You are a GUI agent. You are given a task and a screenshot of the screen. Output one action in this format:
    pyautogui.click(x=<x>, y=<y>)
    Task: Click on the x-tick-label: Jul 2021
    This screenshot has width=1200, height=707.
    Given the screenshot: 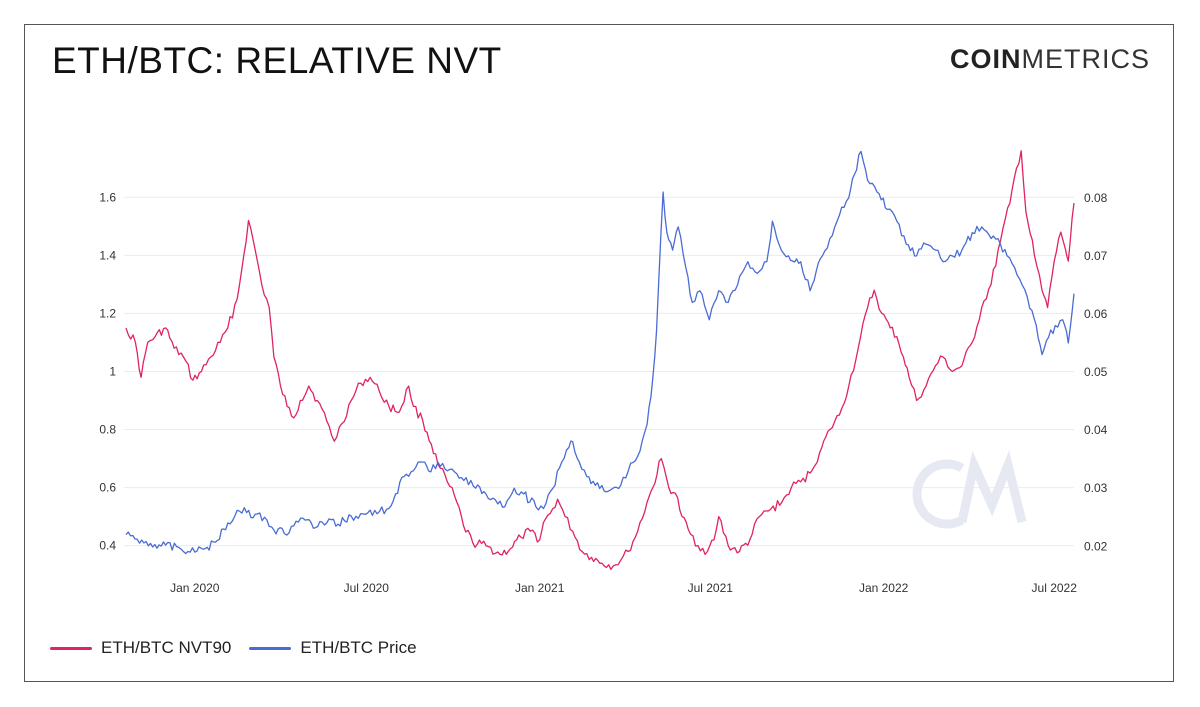 What is the action you would take?
    pyautogui.click(x=711, y=588)
    